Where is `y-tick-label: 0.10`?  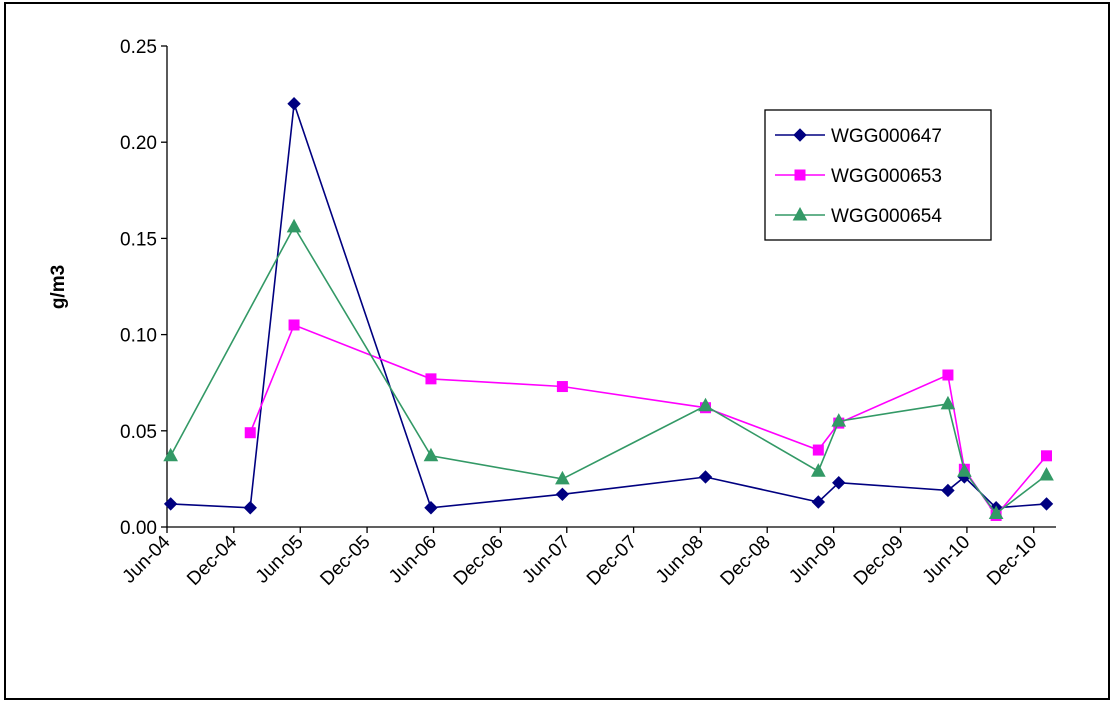
y-tick-label: 0.10 is located at coordinates (138, 336).